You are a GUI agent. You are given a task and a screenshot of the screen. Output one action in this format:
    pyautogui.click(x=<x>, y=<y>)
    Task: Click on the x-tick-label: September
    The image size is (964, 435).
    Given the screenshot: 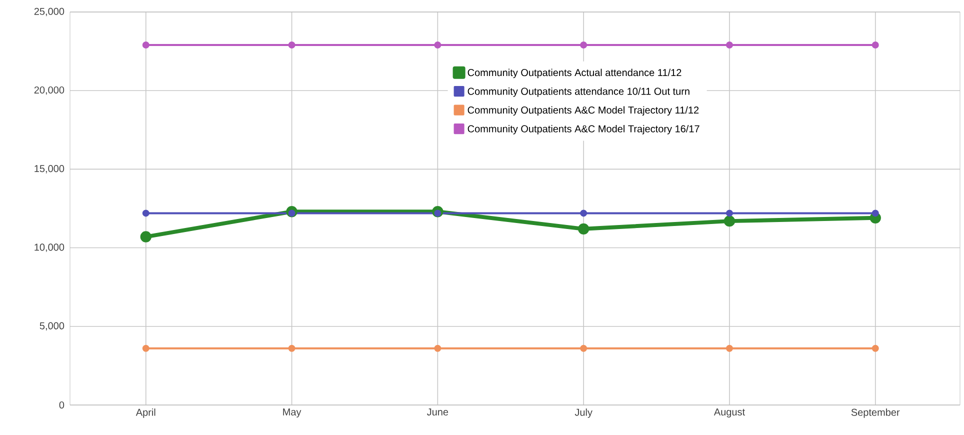 What is the action you would take?
    pyautogui.click(x=875, y=413)
    